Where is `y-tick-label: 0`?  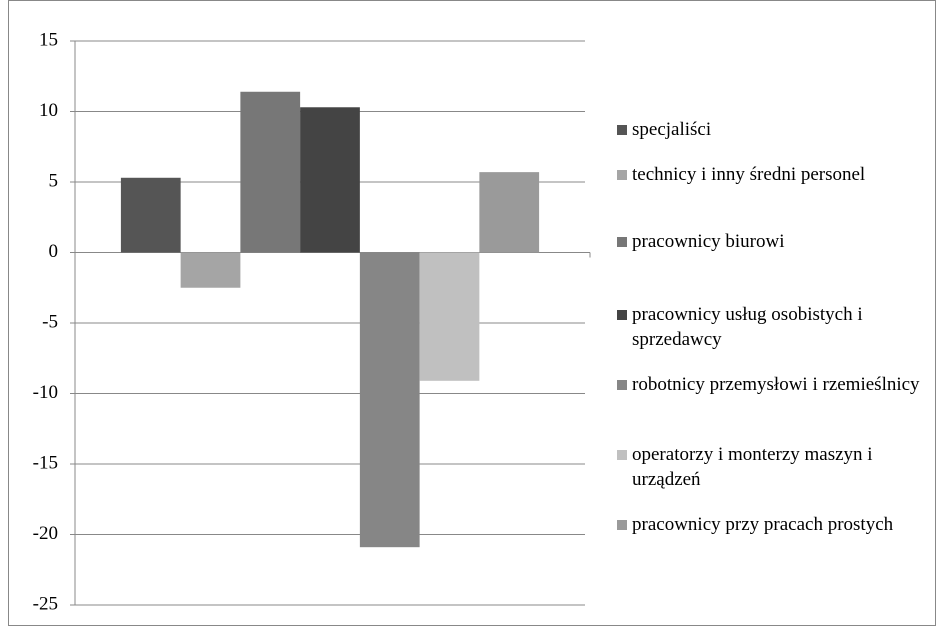 y-tick-label: 0 is located at coordinates (54, 251).